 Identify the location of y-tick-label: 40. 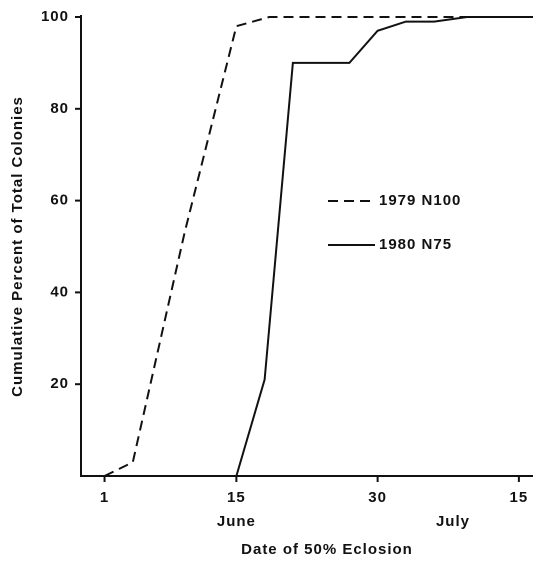
(59, 291).